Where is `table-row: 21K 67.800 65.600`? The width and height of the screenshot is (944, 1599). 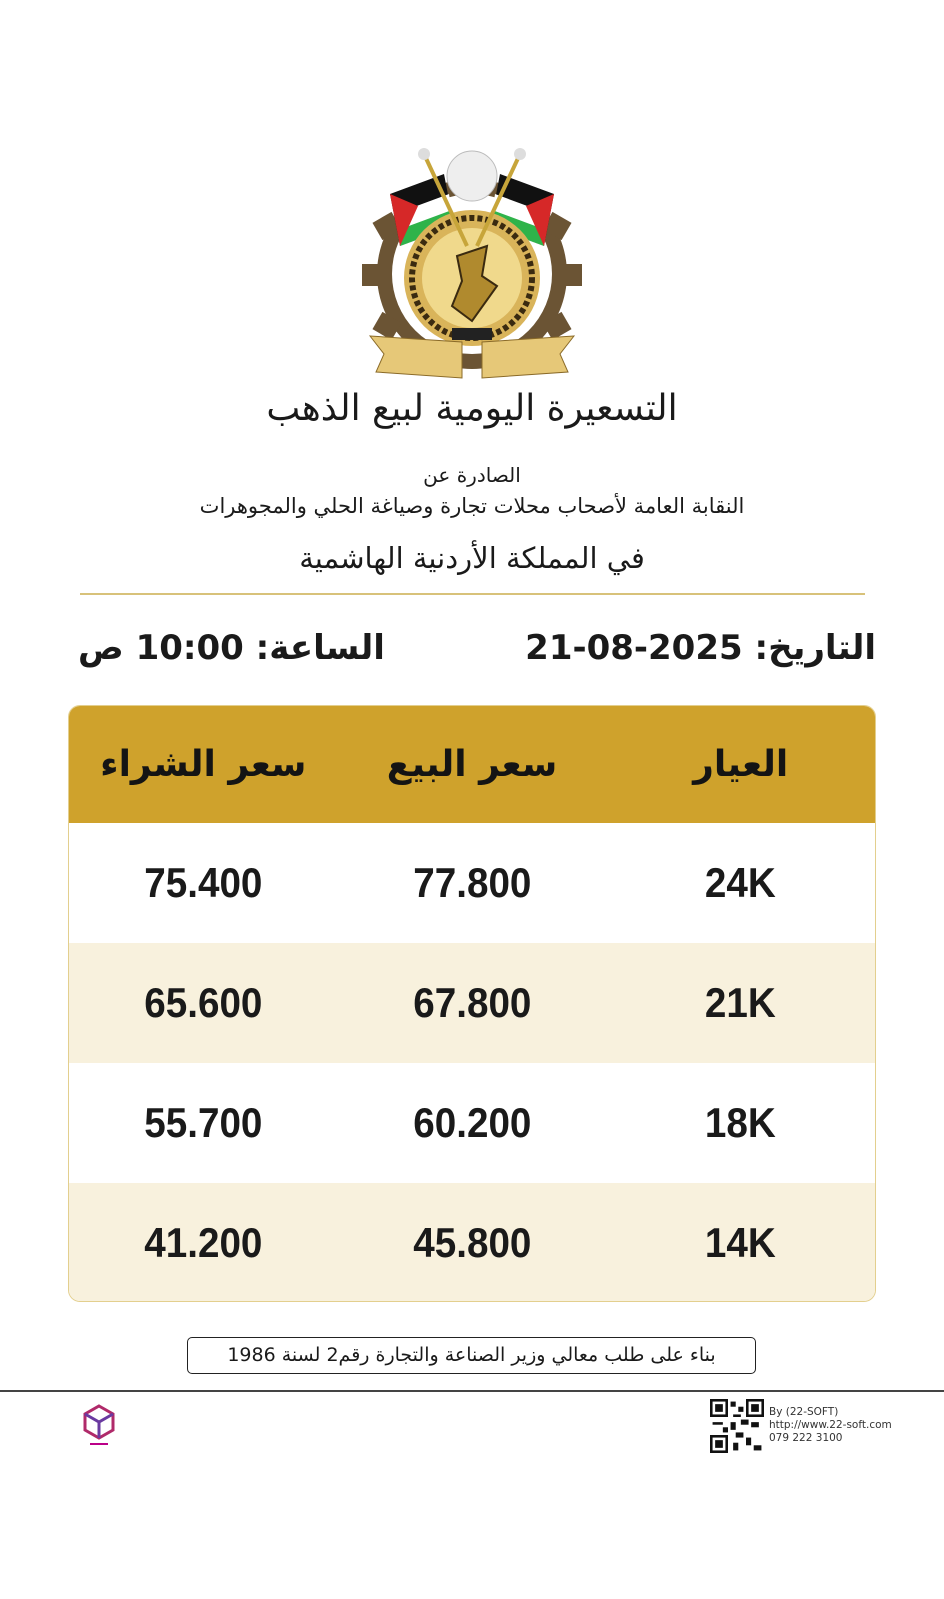
table-row: 21K 67.800 65.600 is located at coordinates (472, 1003).